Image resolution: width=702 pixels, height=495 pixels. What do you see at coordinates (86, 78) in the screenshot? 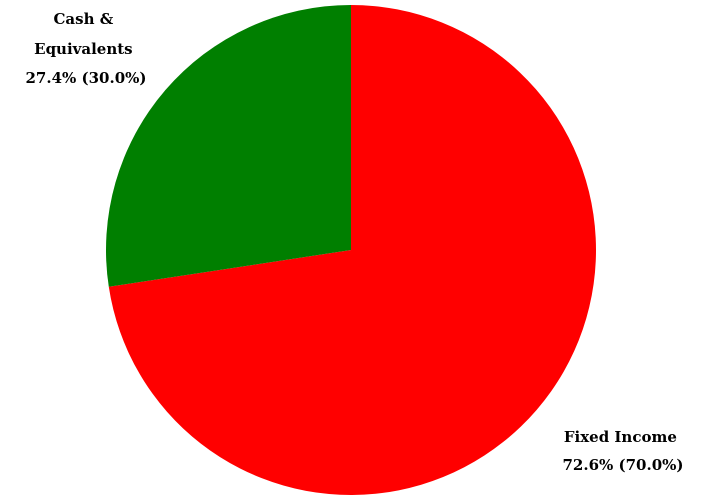
I see `label-cash-equivalents-value: 27.4% (30.0%)` at bounding box center [86, 78].